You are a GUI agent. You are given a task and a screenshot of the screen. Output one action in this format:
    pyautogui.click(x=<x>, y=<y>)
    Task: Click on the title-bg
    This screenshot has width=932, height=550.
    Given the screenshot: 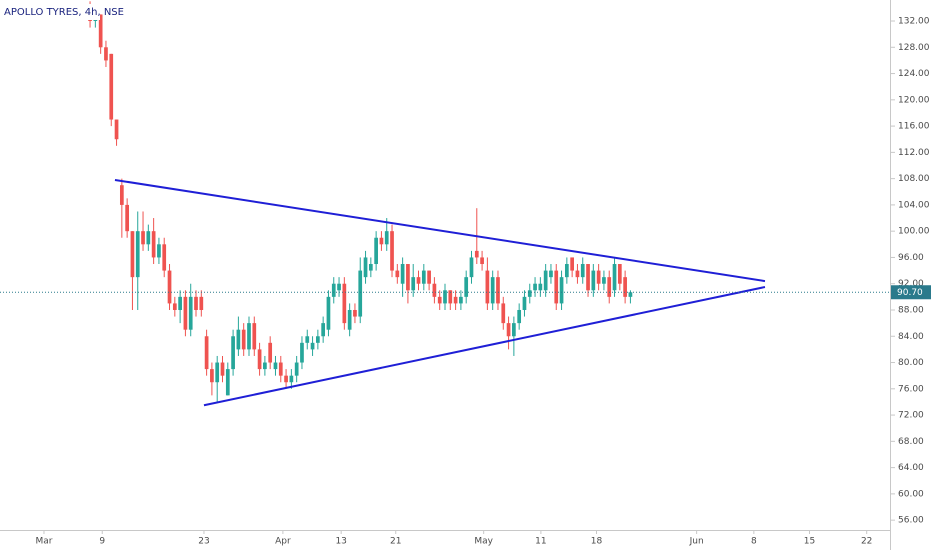 What is the action you would take?
    pyautogui.click(x=50, y=12)
    